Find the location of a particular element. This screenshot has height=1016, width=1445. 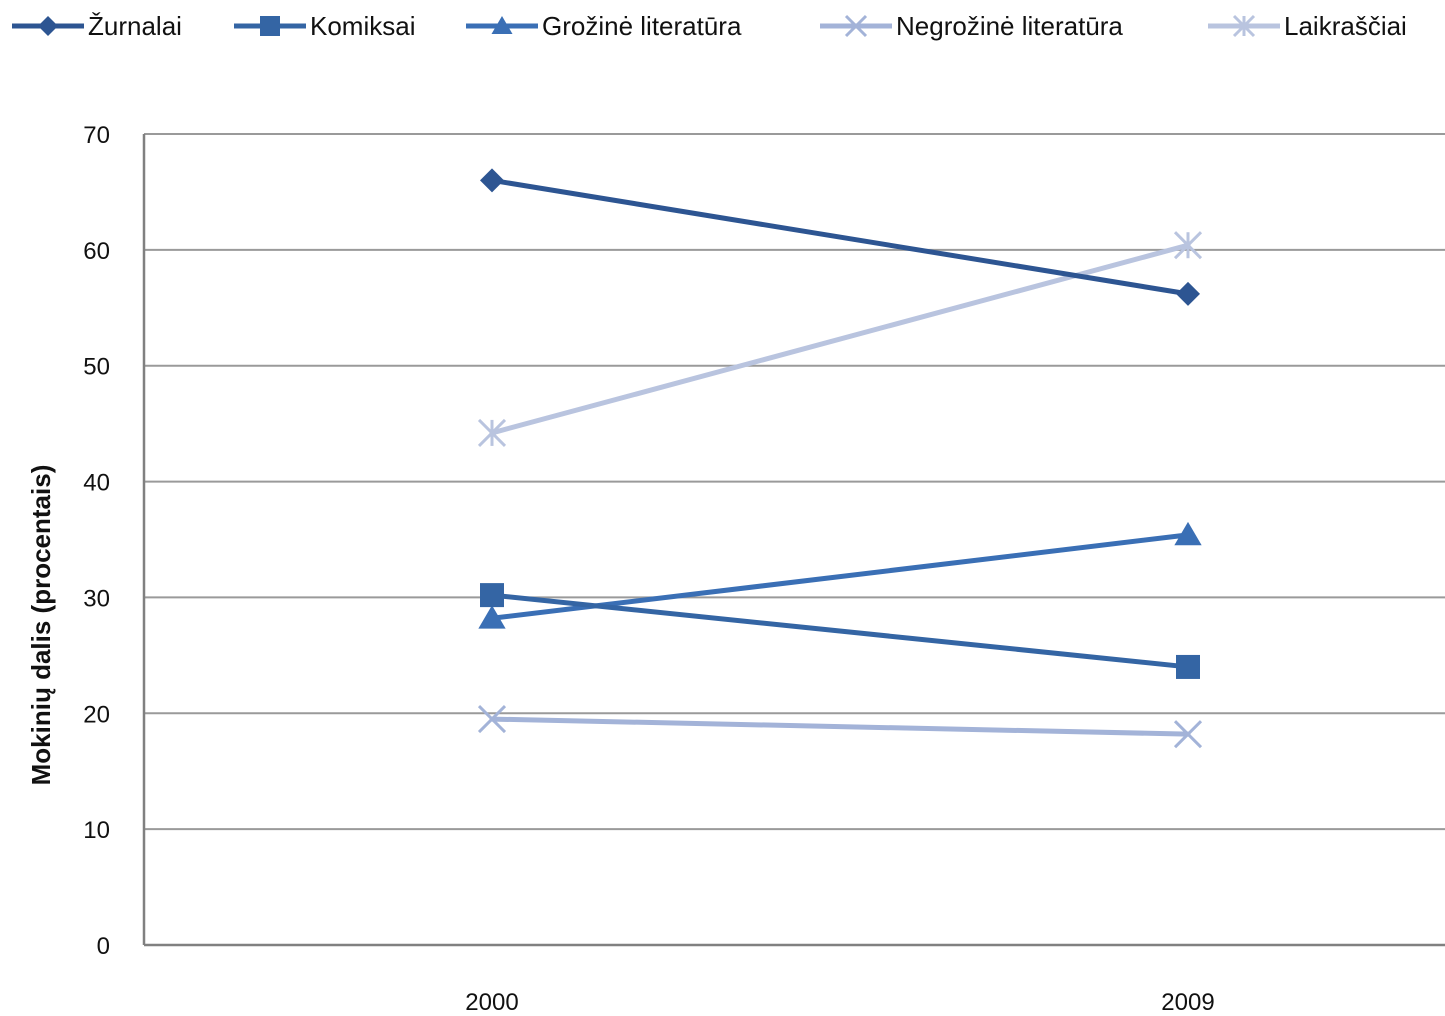

legend-item: Žurnalai is located at coordinates (97, 26).